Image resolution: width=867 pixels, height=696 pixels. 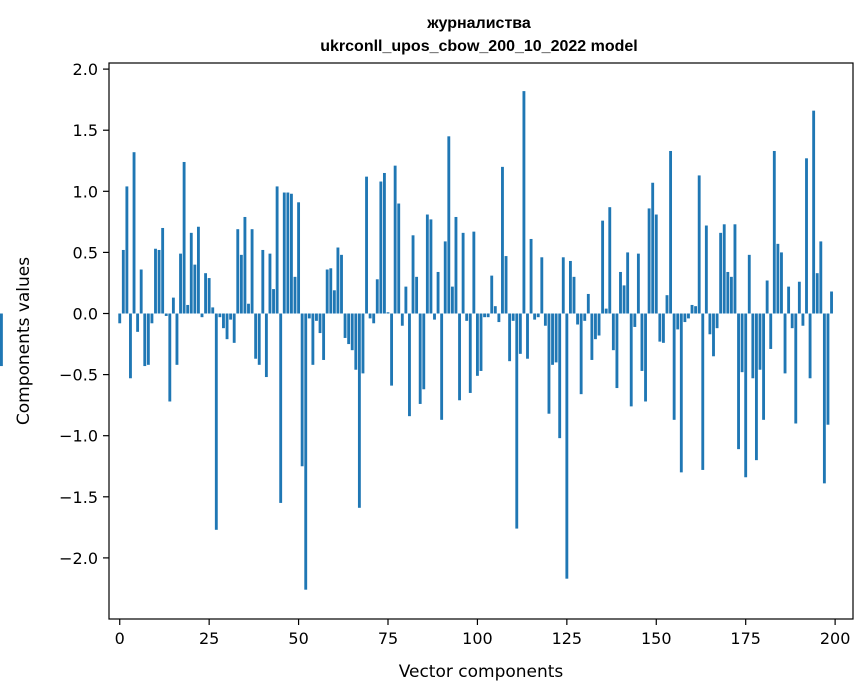 What do you see at coordinates (85, 191) in the screenshot?
I see `y-tick-label: 1.0` at bounding box center [85, 191].